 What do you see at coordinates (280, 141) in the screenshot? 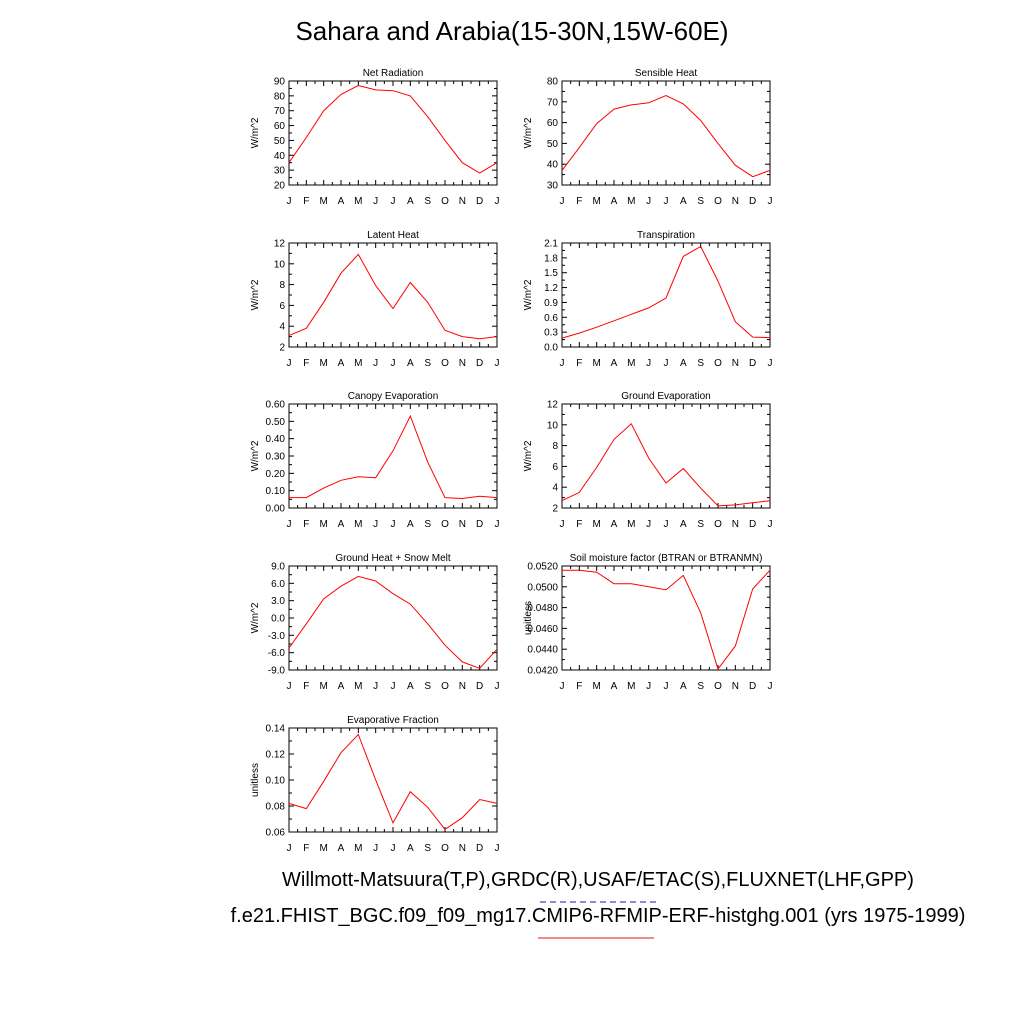
I see `y-tick-label: 50` at bounding box center [280, 141].